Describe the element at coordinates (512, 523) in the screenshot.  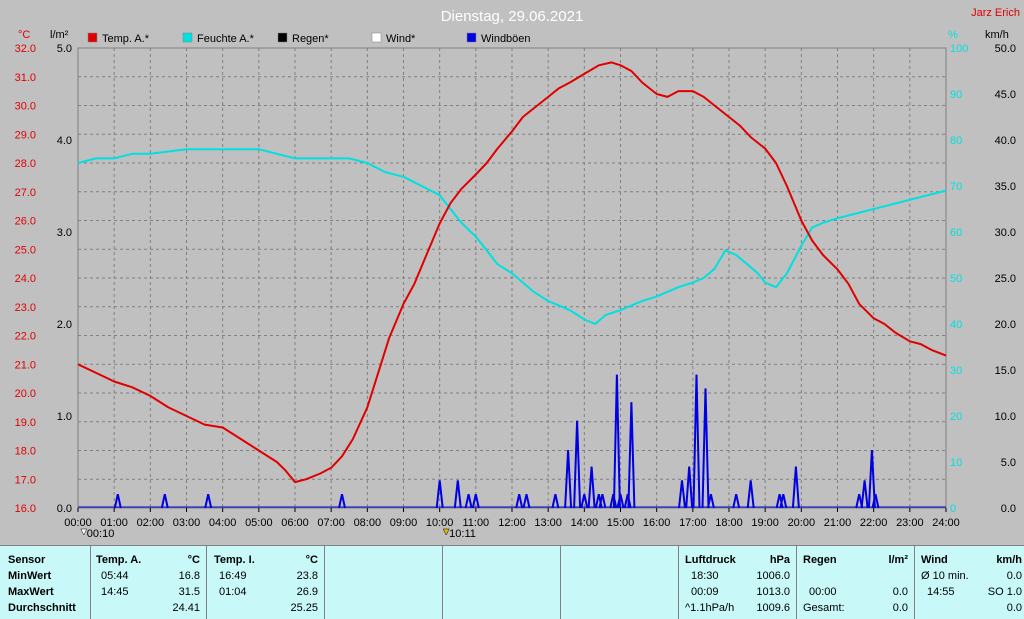
I see `x-tick-label: 12:00` at that location.